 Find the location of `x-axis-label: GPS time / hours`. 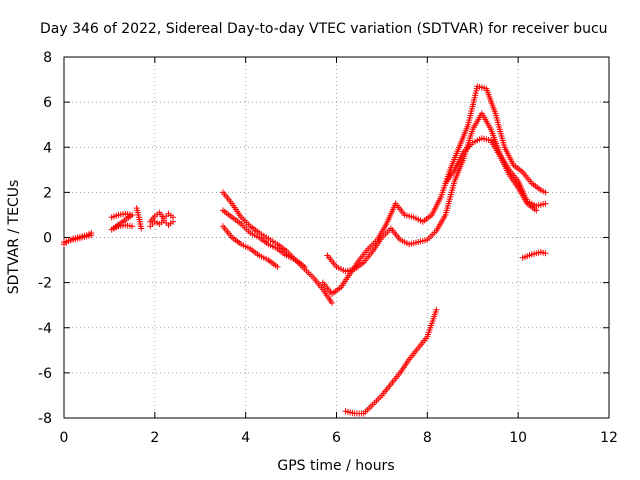

x-axis-label: GPS time / hours is located at coordinates (335, 466).